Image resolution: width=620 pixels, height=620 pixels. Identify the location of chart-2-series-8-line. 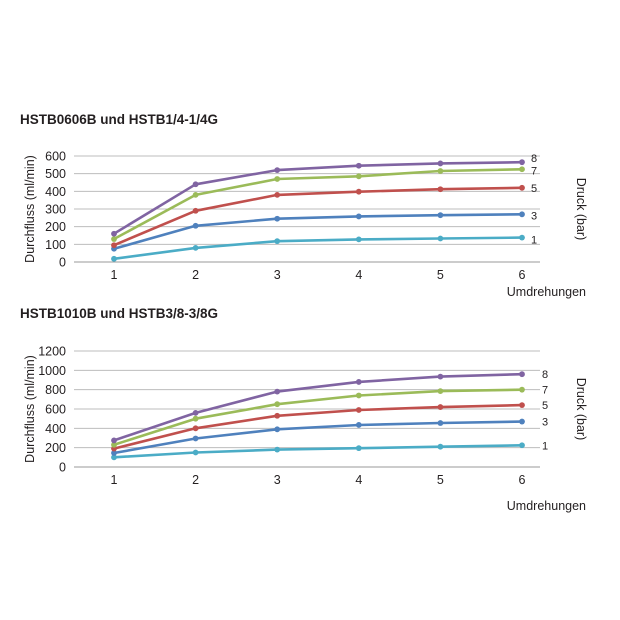
(318, 407).